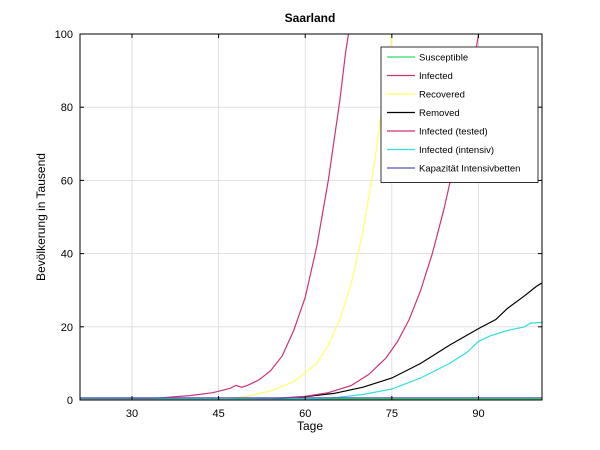  What do you see at coordinates (443, 58) in the screenshot?
I see `legend-label: Susceptible` at bounding box center [443, 58].